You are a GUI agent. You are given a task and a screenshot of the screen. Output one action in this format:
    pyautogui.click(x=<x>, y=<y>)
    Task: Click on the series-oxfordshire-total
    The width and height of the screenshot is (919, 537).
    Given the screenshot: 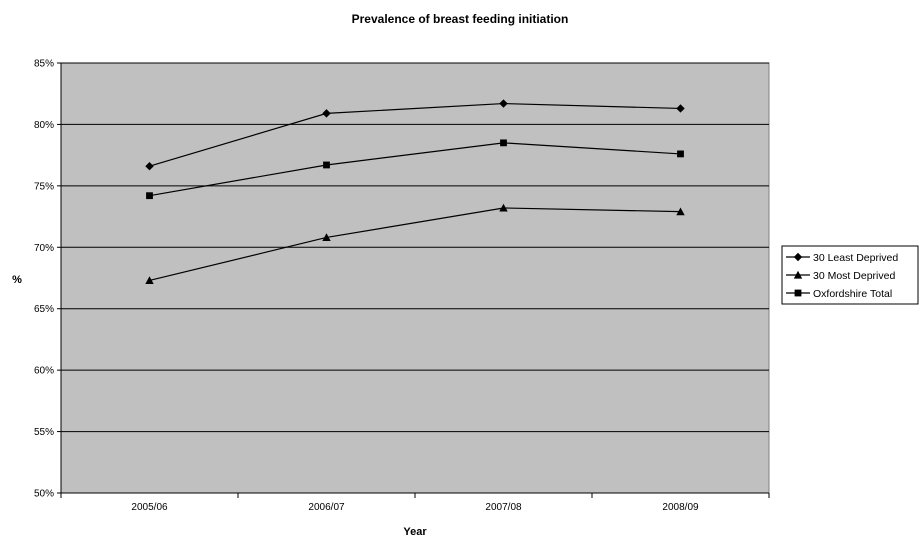 What is the action you would take?
    pyautogui.click(x=415, y=169)
    